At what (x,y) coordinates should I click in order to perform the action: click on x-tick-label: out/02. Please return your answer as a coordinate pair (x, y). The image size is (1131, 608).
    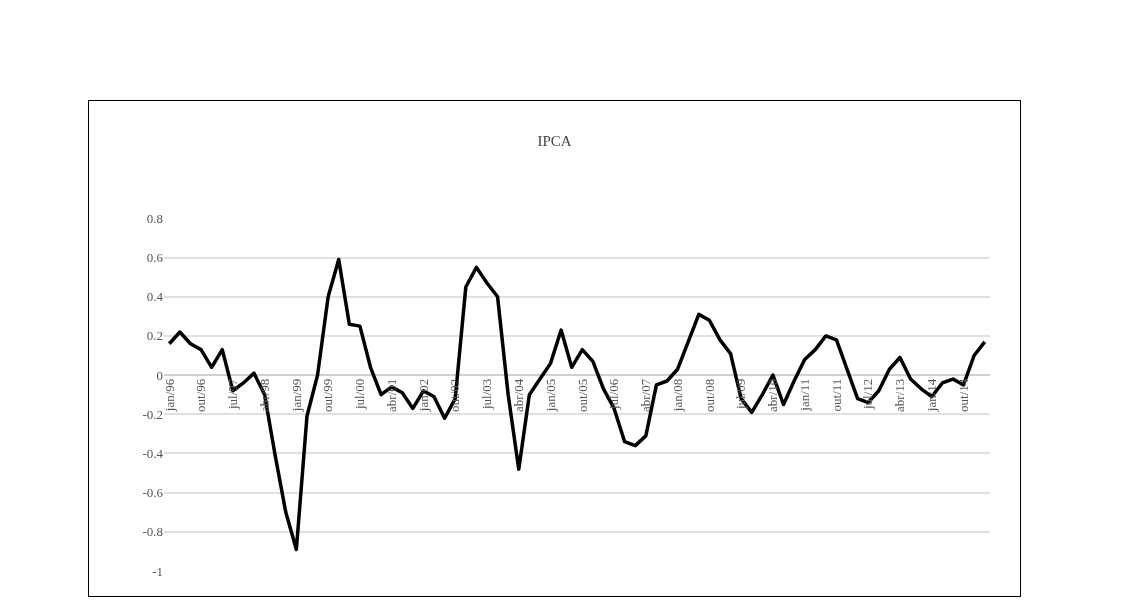
    Looking at the image, I should click on (455, 395).